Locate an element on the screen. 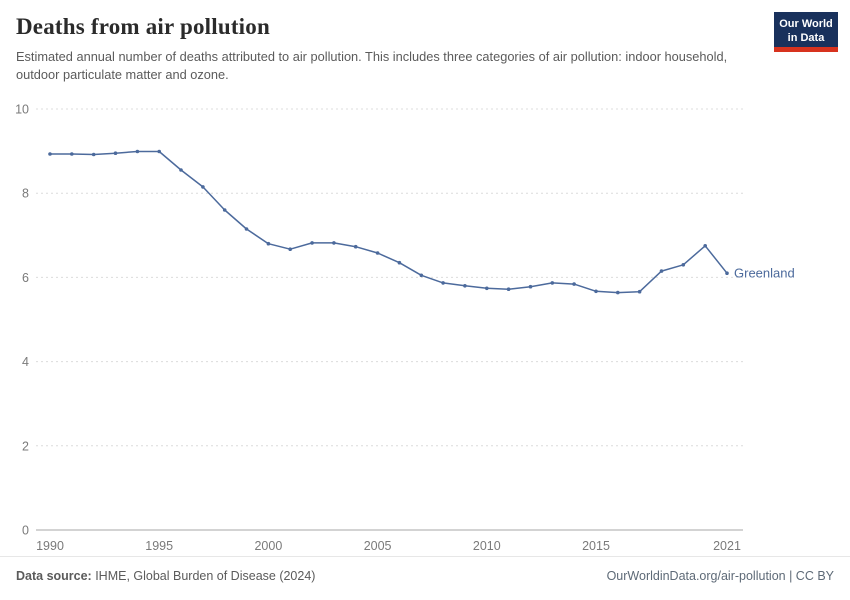 The height and width of the screenshot is (600, 850). y-axis-label: 8 is located at coordinates (25, 194).